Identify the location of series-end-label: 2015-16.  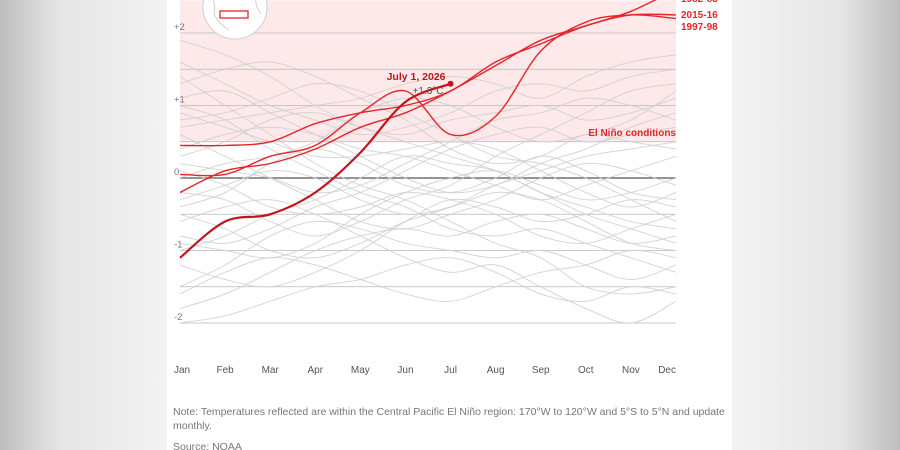
(699, 15).